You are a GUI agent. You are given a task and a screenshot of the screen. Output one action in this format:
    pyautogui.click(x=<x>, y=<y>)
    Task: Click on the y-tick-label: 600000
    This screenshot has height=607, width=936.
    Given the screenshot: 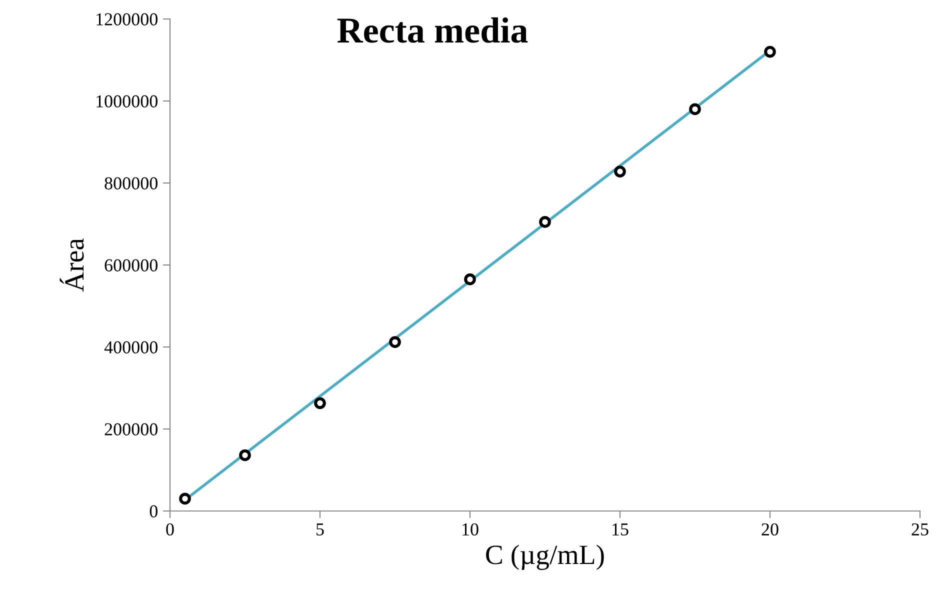 What is the action you would take?
    pyautogui.click(x=131, y=265)
    